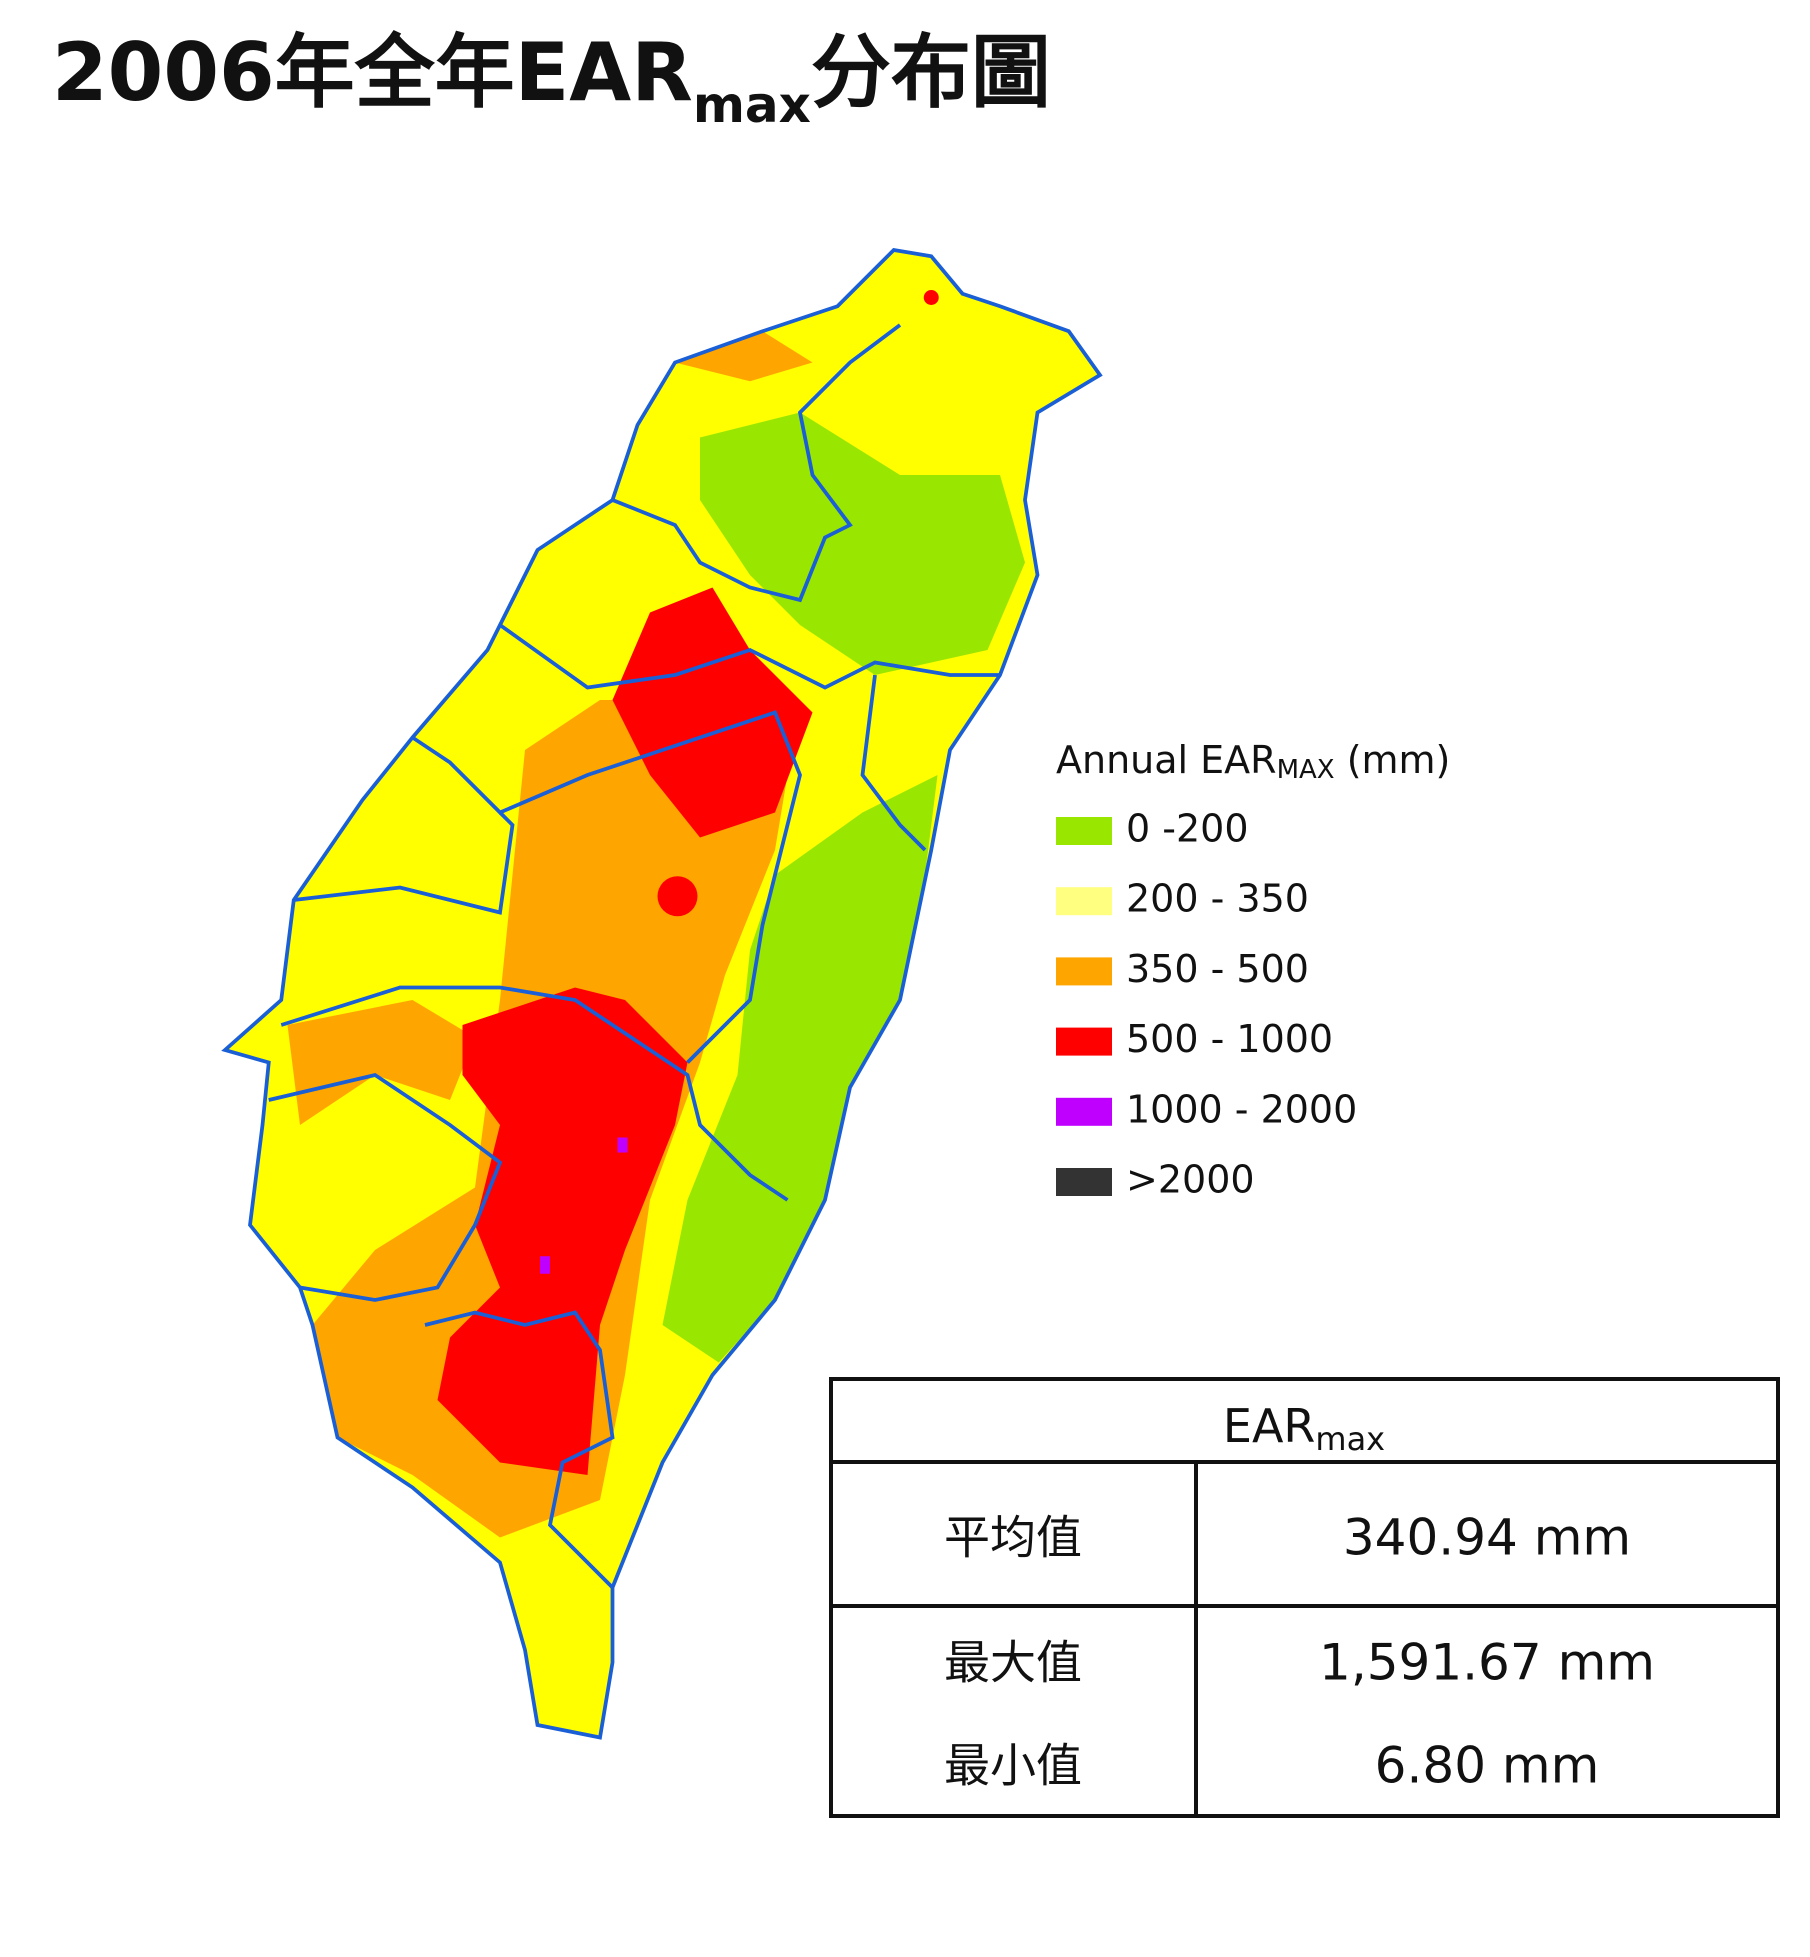  What do you see at coordinates (1487, 1766) in the screenshot?
I see `row-value: 6.80 mm` at bounding box center [1487, 1766].